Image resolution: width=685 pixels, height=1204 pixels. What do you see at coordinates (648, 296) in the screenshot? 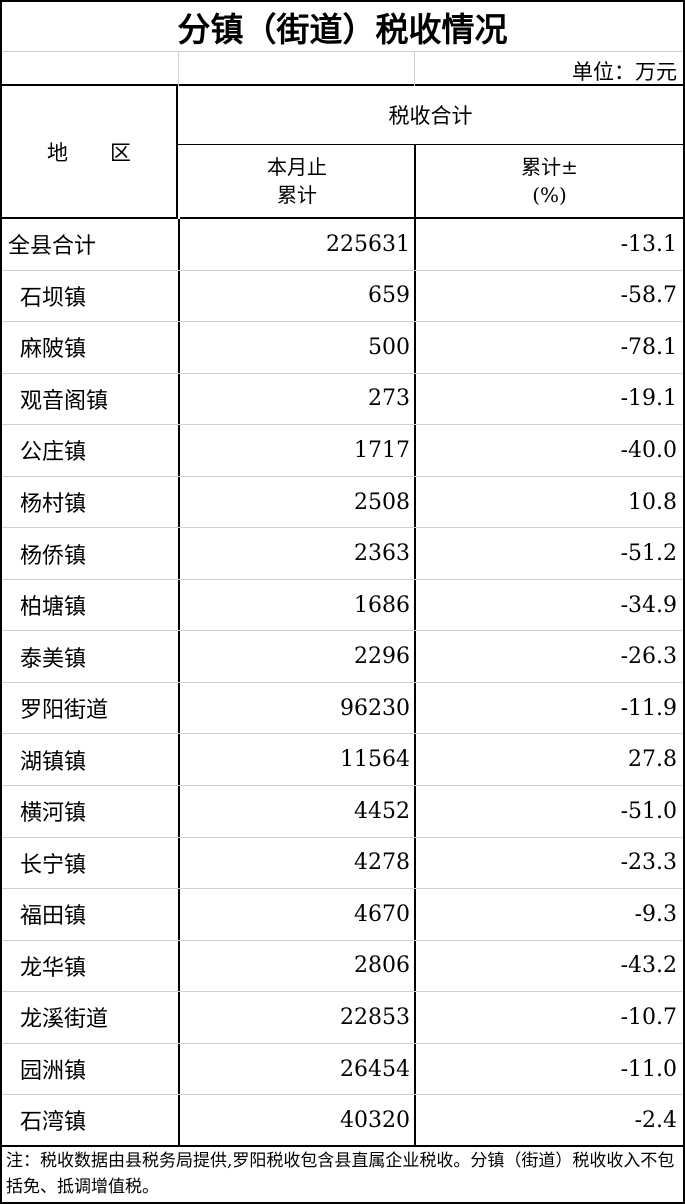
I see `change-pct: -58.7` at bounding box center [648, 296].